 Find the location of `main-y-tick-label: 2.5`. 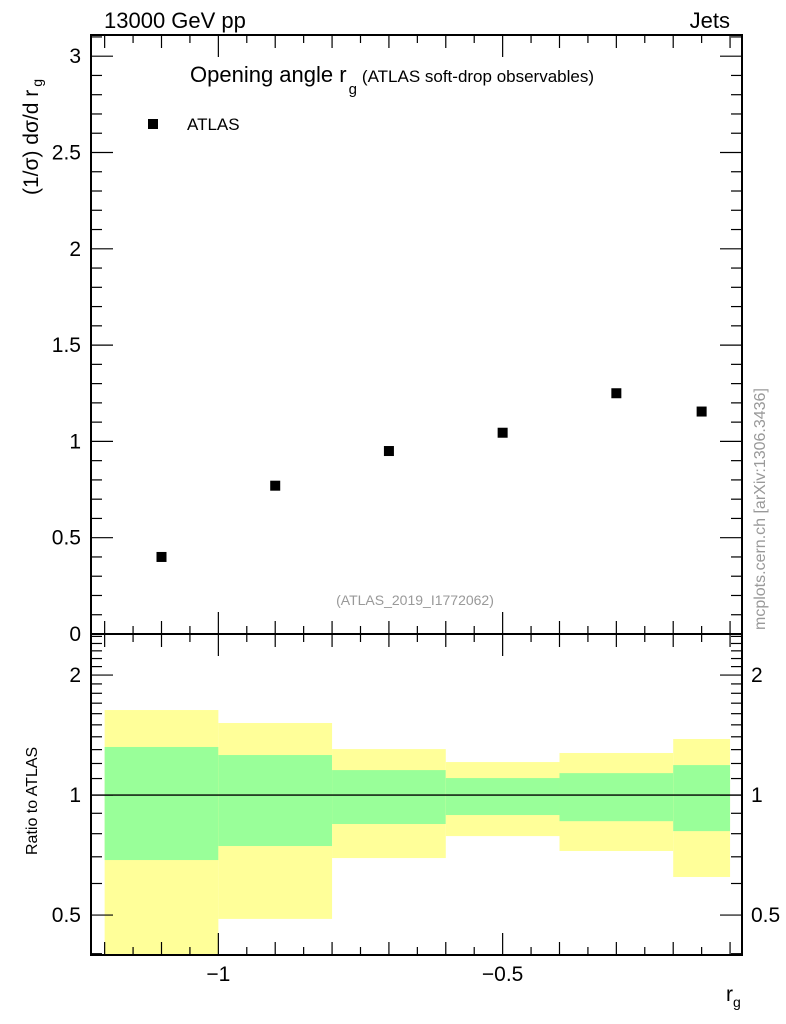

main-y-tick-label: 2.5 is located at coordinates (66, 152).